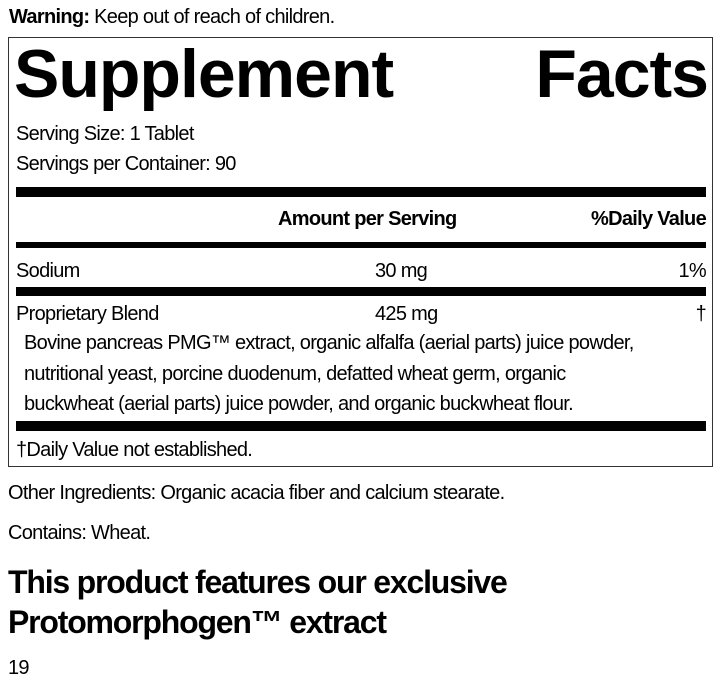 The height and width of the screenshot is (687, 720). I want to click on title-word-1: Supplement, so click(204, 74).